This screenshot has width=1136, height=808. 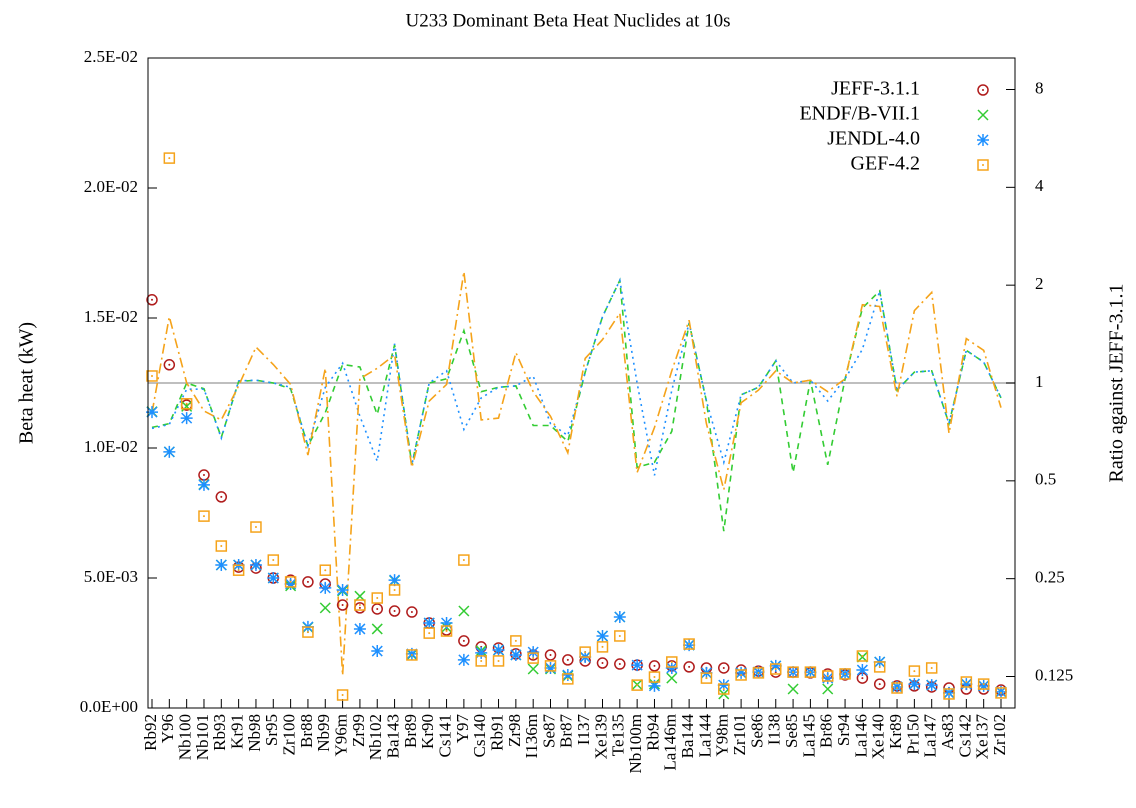 What do you see at coordinates (791, 731) in the screenshot?
I see `x-tick-label: Se85` at bounding box center [791, 731].